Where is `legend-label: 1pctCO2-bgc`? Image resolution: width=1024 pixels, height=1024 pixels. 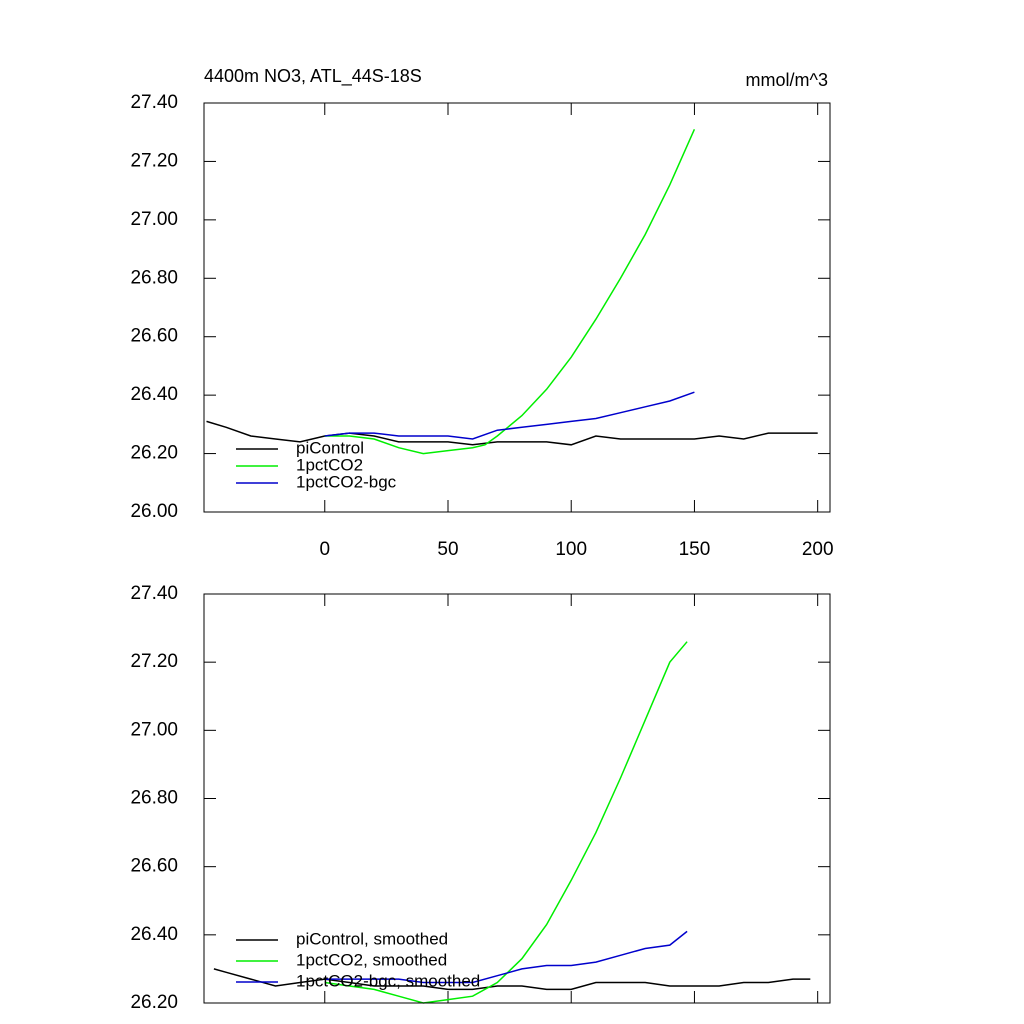
legend-label: 1pctCO2-bgc is located at coordinates (346, 481).